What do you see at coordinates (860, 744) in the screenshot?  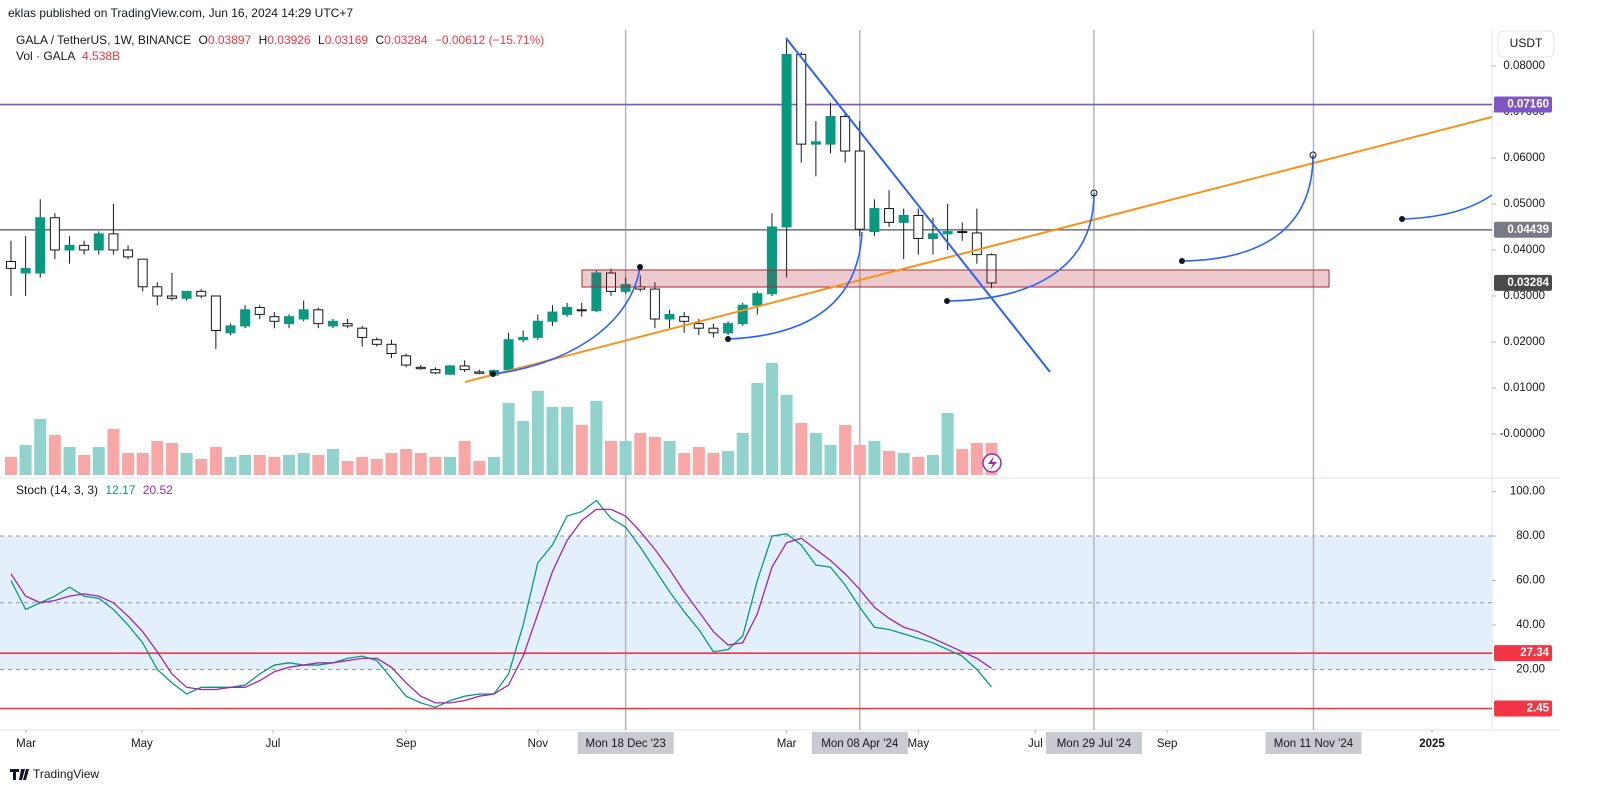 I see `event-label: Mon 08 Apr '24` at bounding box center [860, 744].